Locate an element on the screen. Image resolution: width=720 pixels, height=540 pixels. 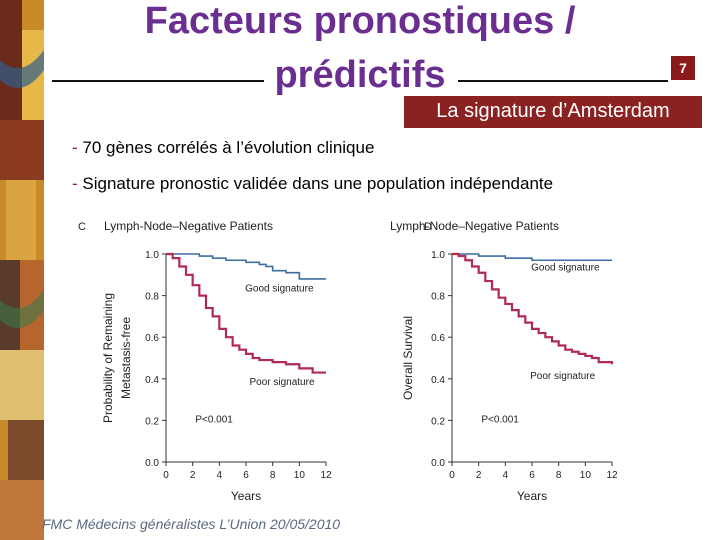
y-axis-label: Probability of Remaining is located at coordinates (108, 358).